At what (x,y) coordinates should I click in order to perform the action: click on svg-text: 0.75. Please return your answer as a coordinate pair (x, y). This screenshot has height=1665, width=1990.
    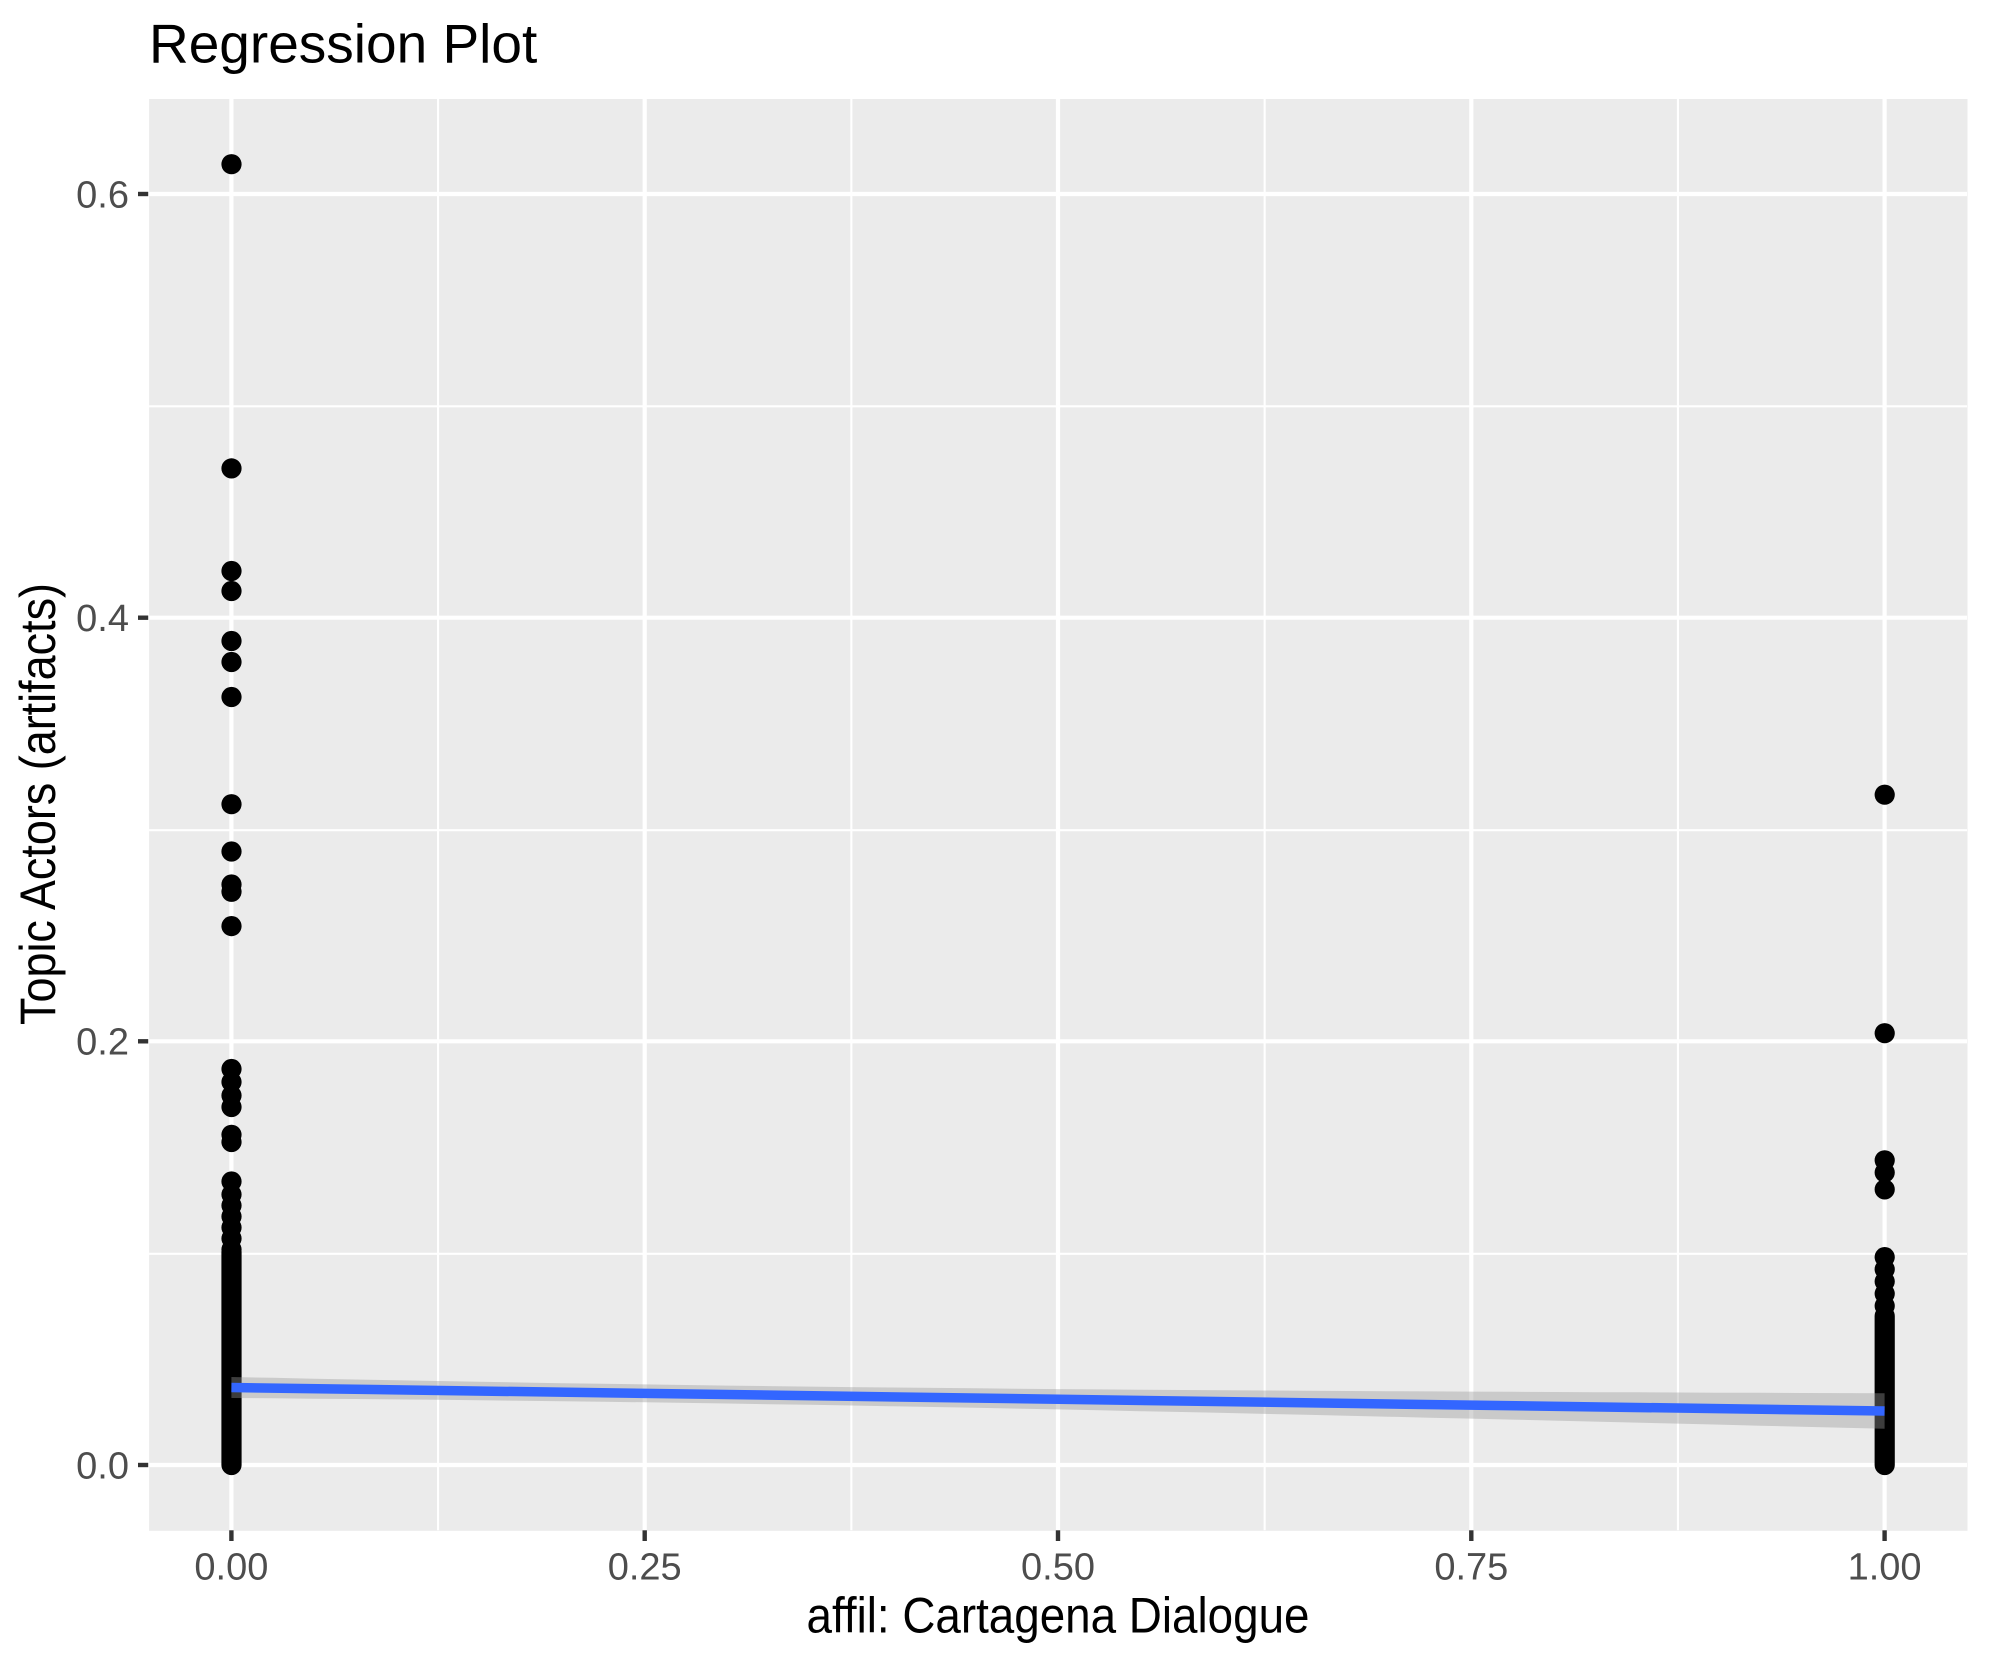
    Looking at the image, I should click on (1471, 1568).